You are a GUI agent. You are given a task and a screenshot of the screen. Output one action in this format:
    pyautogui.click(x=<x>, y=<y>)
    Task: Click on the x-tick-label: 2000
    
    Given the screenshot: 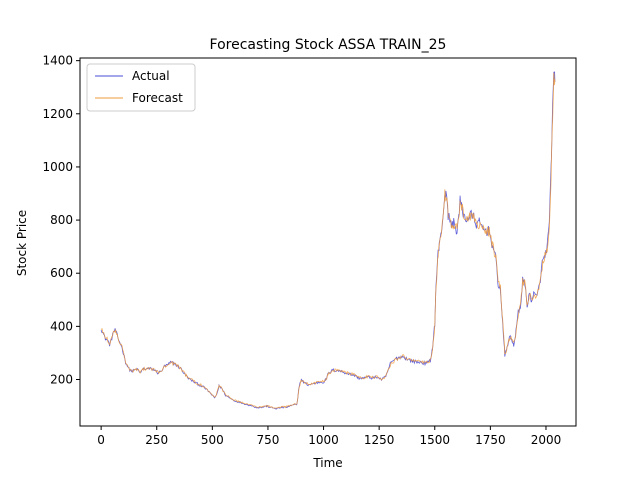 What is the action you would take?
    pyautogui.click(x=546, y=440)
    